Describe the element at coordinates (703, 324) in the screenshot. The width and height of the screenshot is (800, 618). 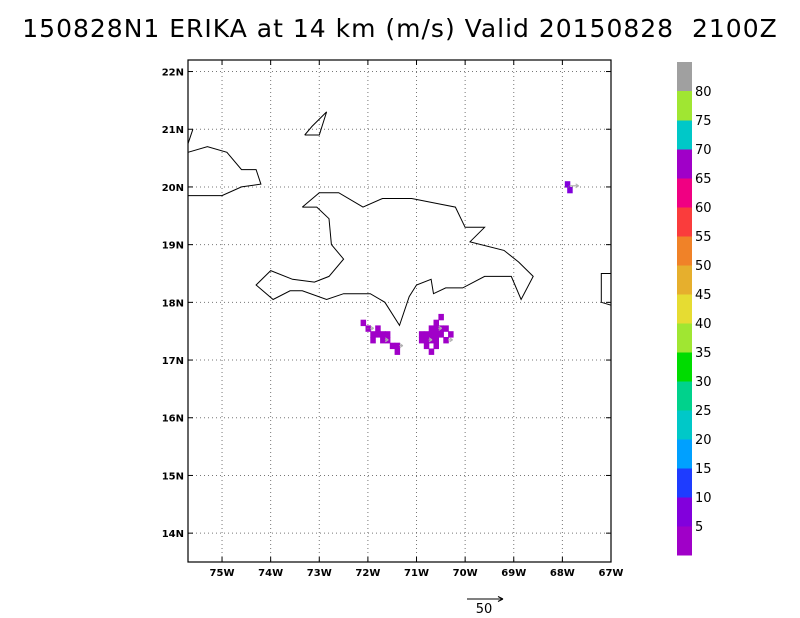
I see `colorbar-label: 40` at that location.